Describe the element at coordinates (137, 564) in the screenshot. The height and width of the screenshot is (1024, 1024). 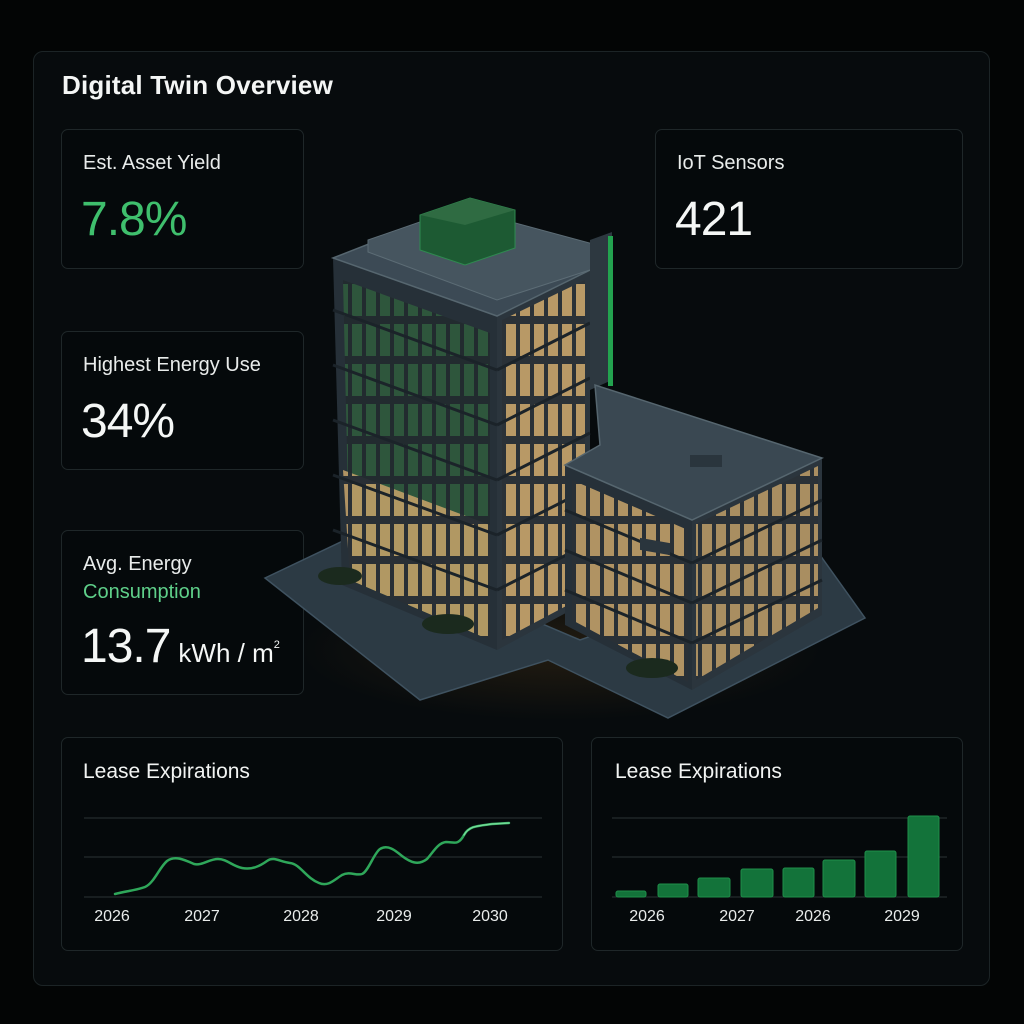
I see `kpi-label-line1: Avg. Energy` at that location.